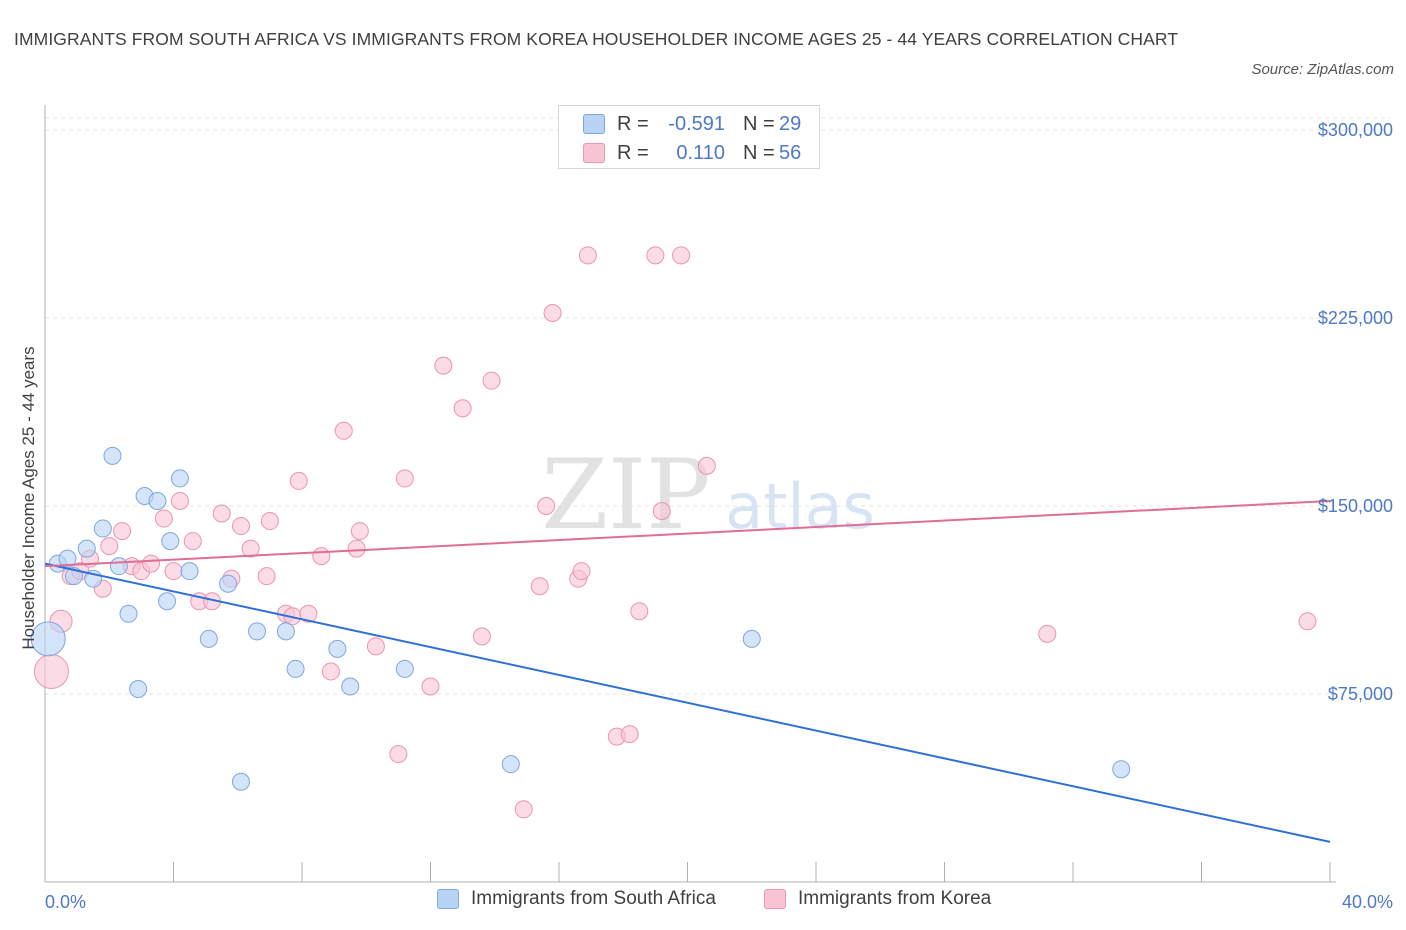 The width and height of the screenshot is (1406, 930). I want to click on y-axis-label: Householder Income Ages 25 - 44 years, so click(28, 497).